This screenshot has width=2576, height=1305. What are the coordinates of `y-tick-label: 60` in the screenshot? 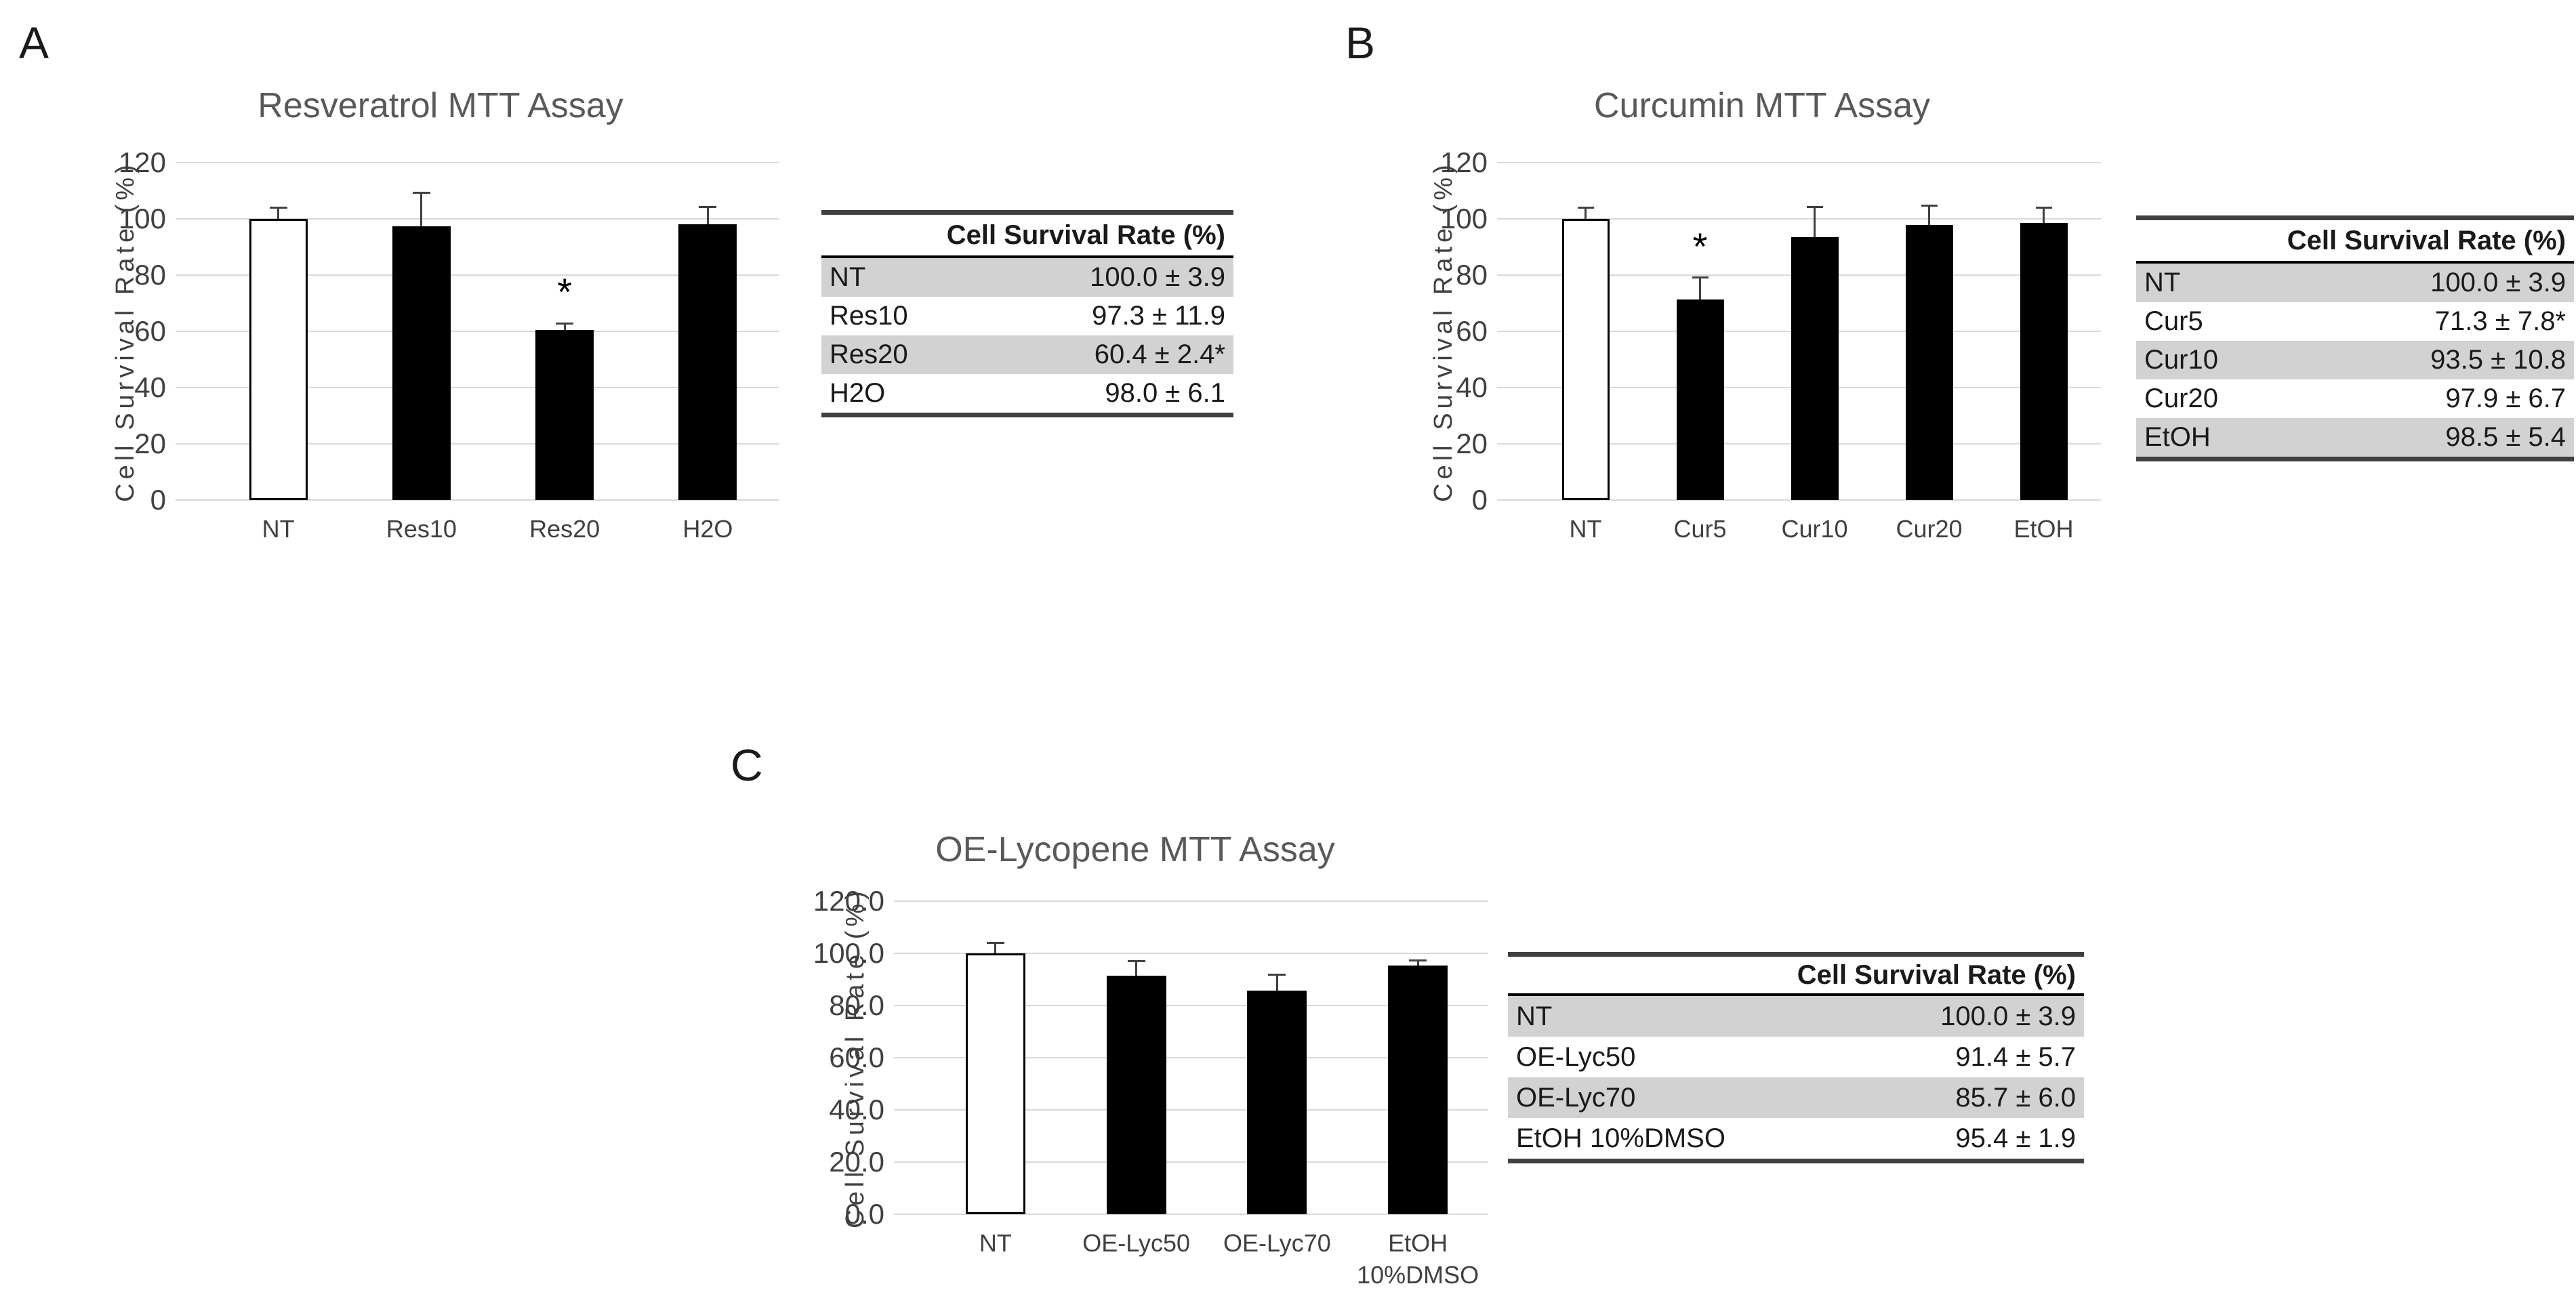 It's located at (1472, 331).